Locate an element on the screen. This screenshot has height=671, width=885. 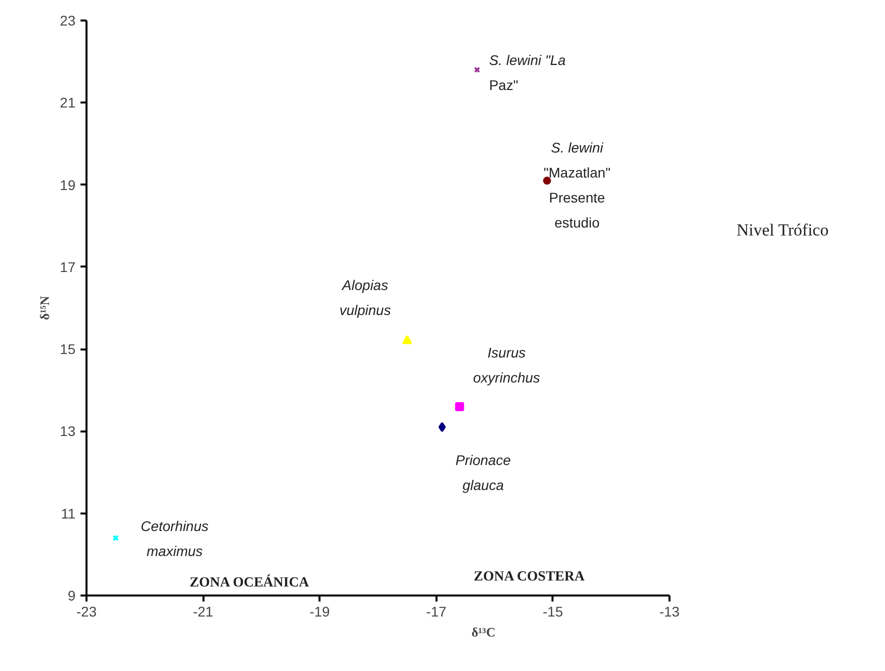
x-tick-label: -19 is located at coordinates (320, 612).